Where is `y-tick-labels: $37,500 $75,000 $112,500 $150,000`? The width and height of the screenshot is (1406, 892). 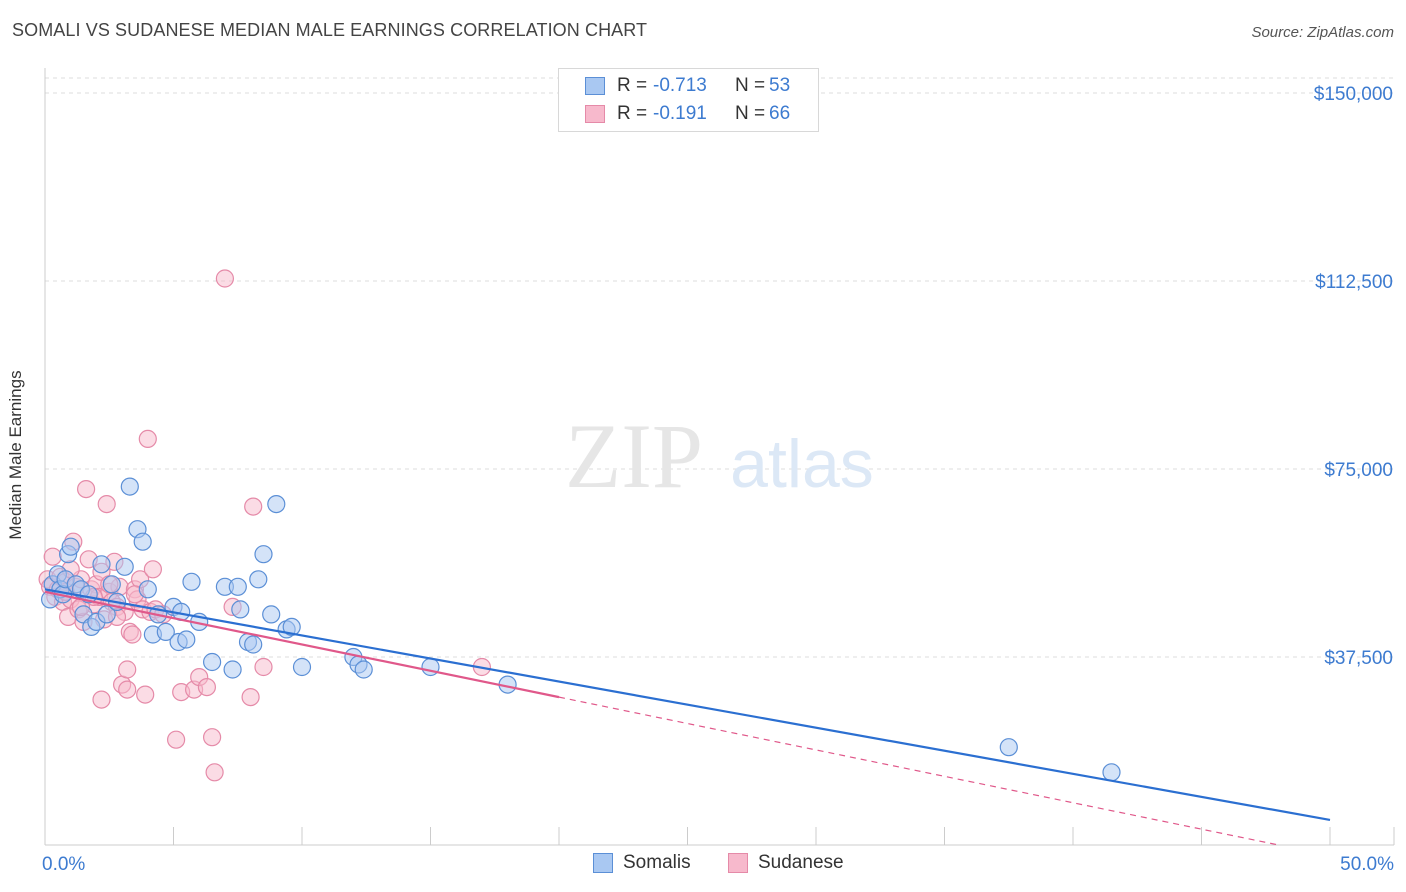
y-tick-labels: $37,500 $75,000 $112,500 $150,000 is located at coordinates (1353, 376).